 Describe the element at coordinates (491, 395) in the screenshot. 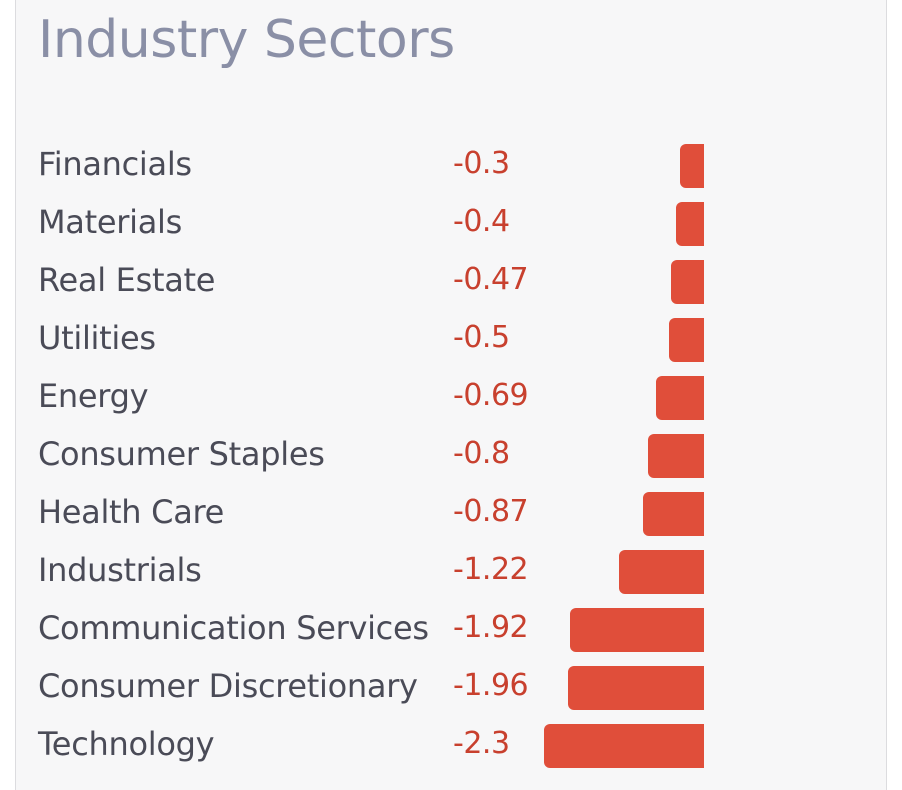

I see `sector-value: -0.69` at that location.